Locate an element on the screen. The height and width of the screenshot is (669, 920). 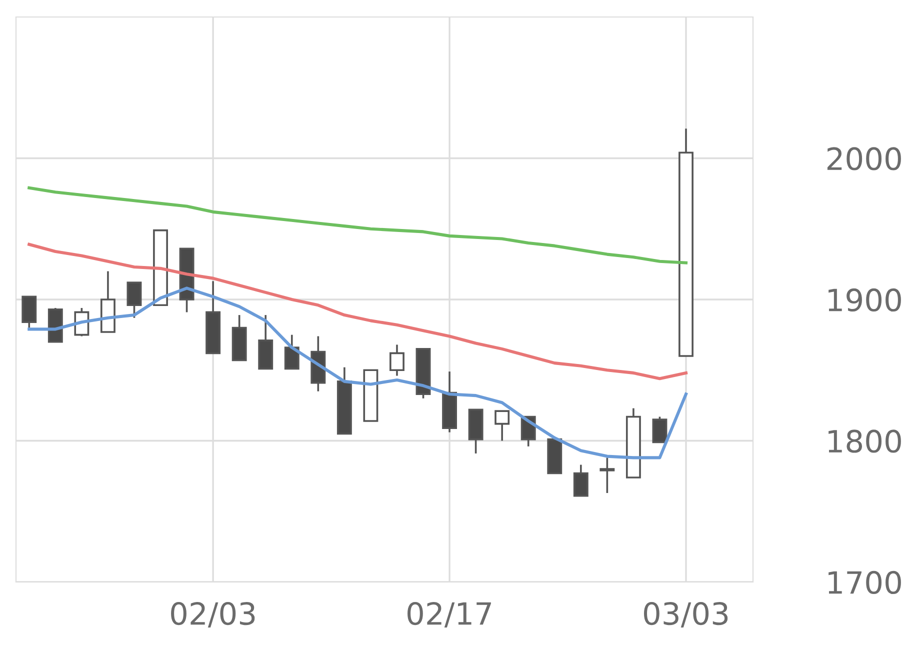
y-tick-label: 2000 is located at coordinates (864, 158).